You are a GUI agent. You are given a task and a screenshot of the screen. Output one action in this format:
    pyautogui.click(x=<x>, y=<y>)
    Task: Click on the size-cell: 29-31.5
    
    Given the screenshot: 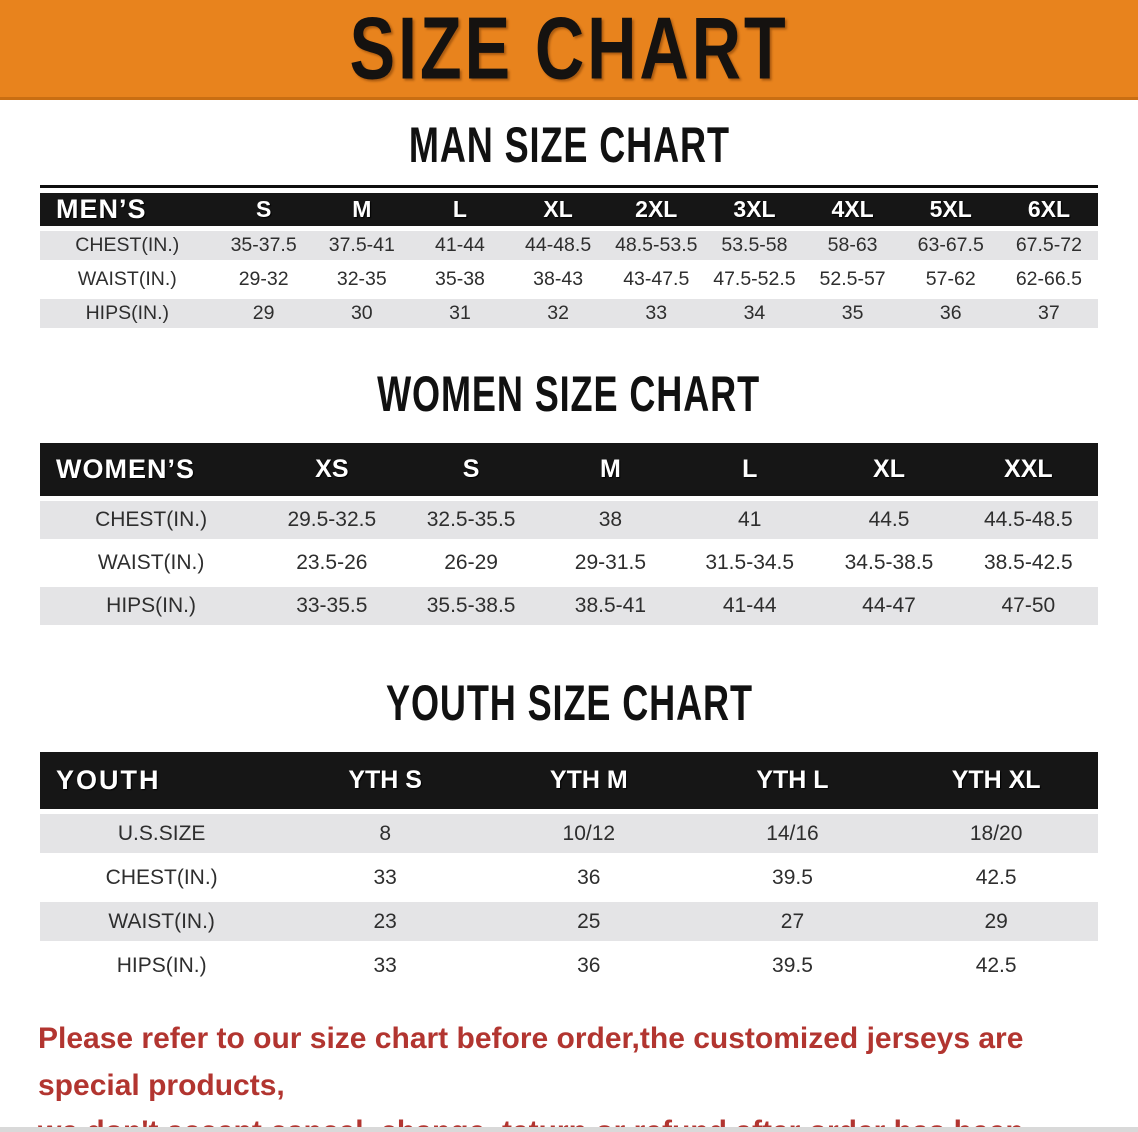 What is the action you would take?
    pyautogui.click(x=610, y=563)
    